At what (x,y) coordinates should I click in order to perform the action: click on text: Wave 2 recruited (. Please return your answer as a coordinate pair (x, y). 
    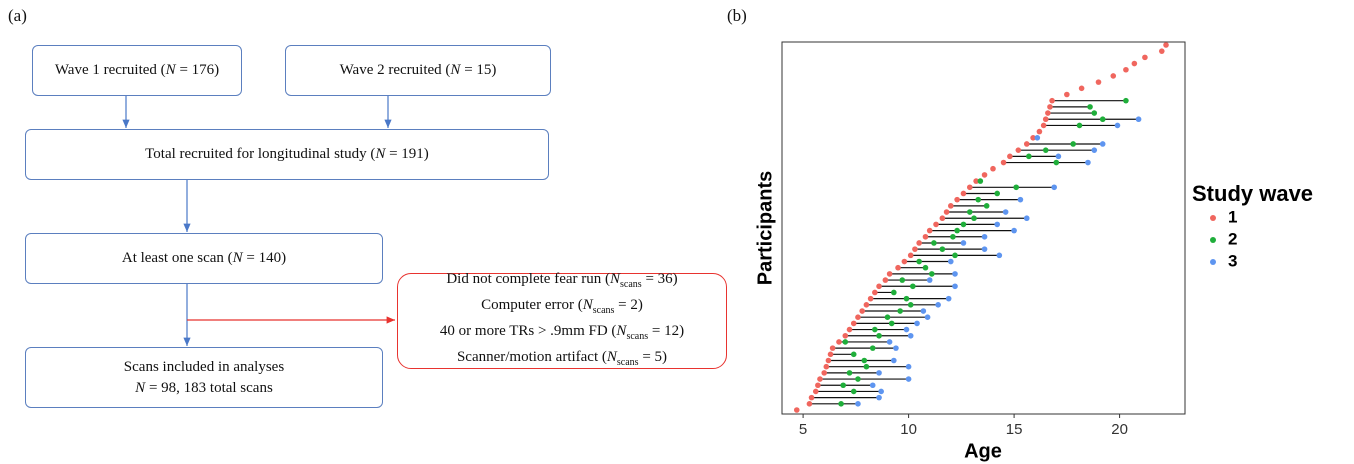
    Looking at the image, I should click on (395, 70).